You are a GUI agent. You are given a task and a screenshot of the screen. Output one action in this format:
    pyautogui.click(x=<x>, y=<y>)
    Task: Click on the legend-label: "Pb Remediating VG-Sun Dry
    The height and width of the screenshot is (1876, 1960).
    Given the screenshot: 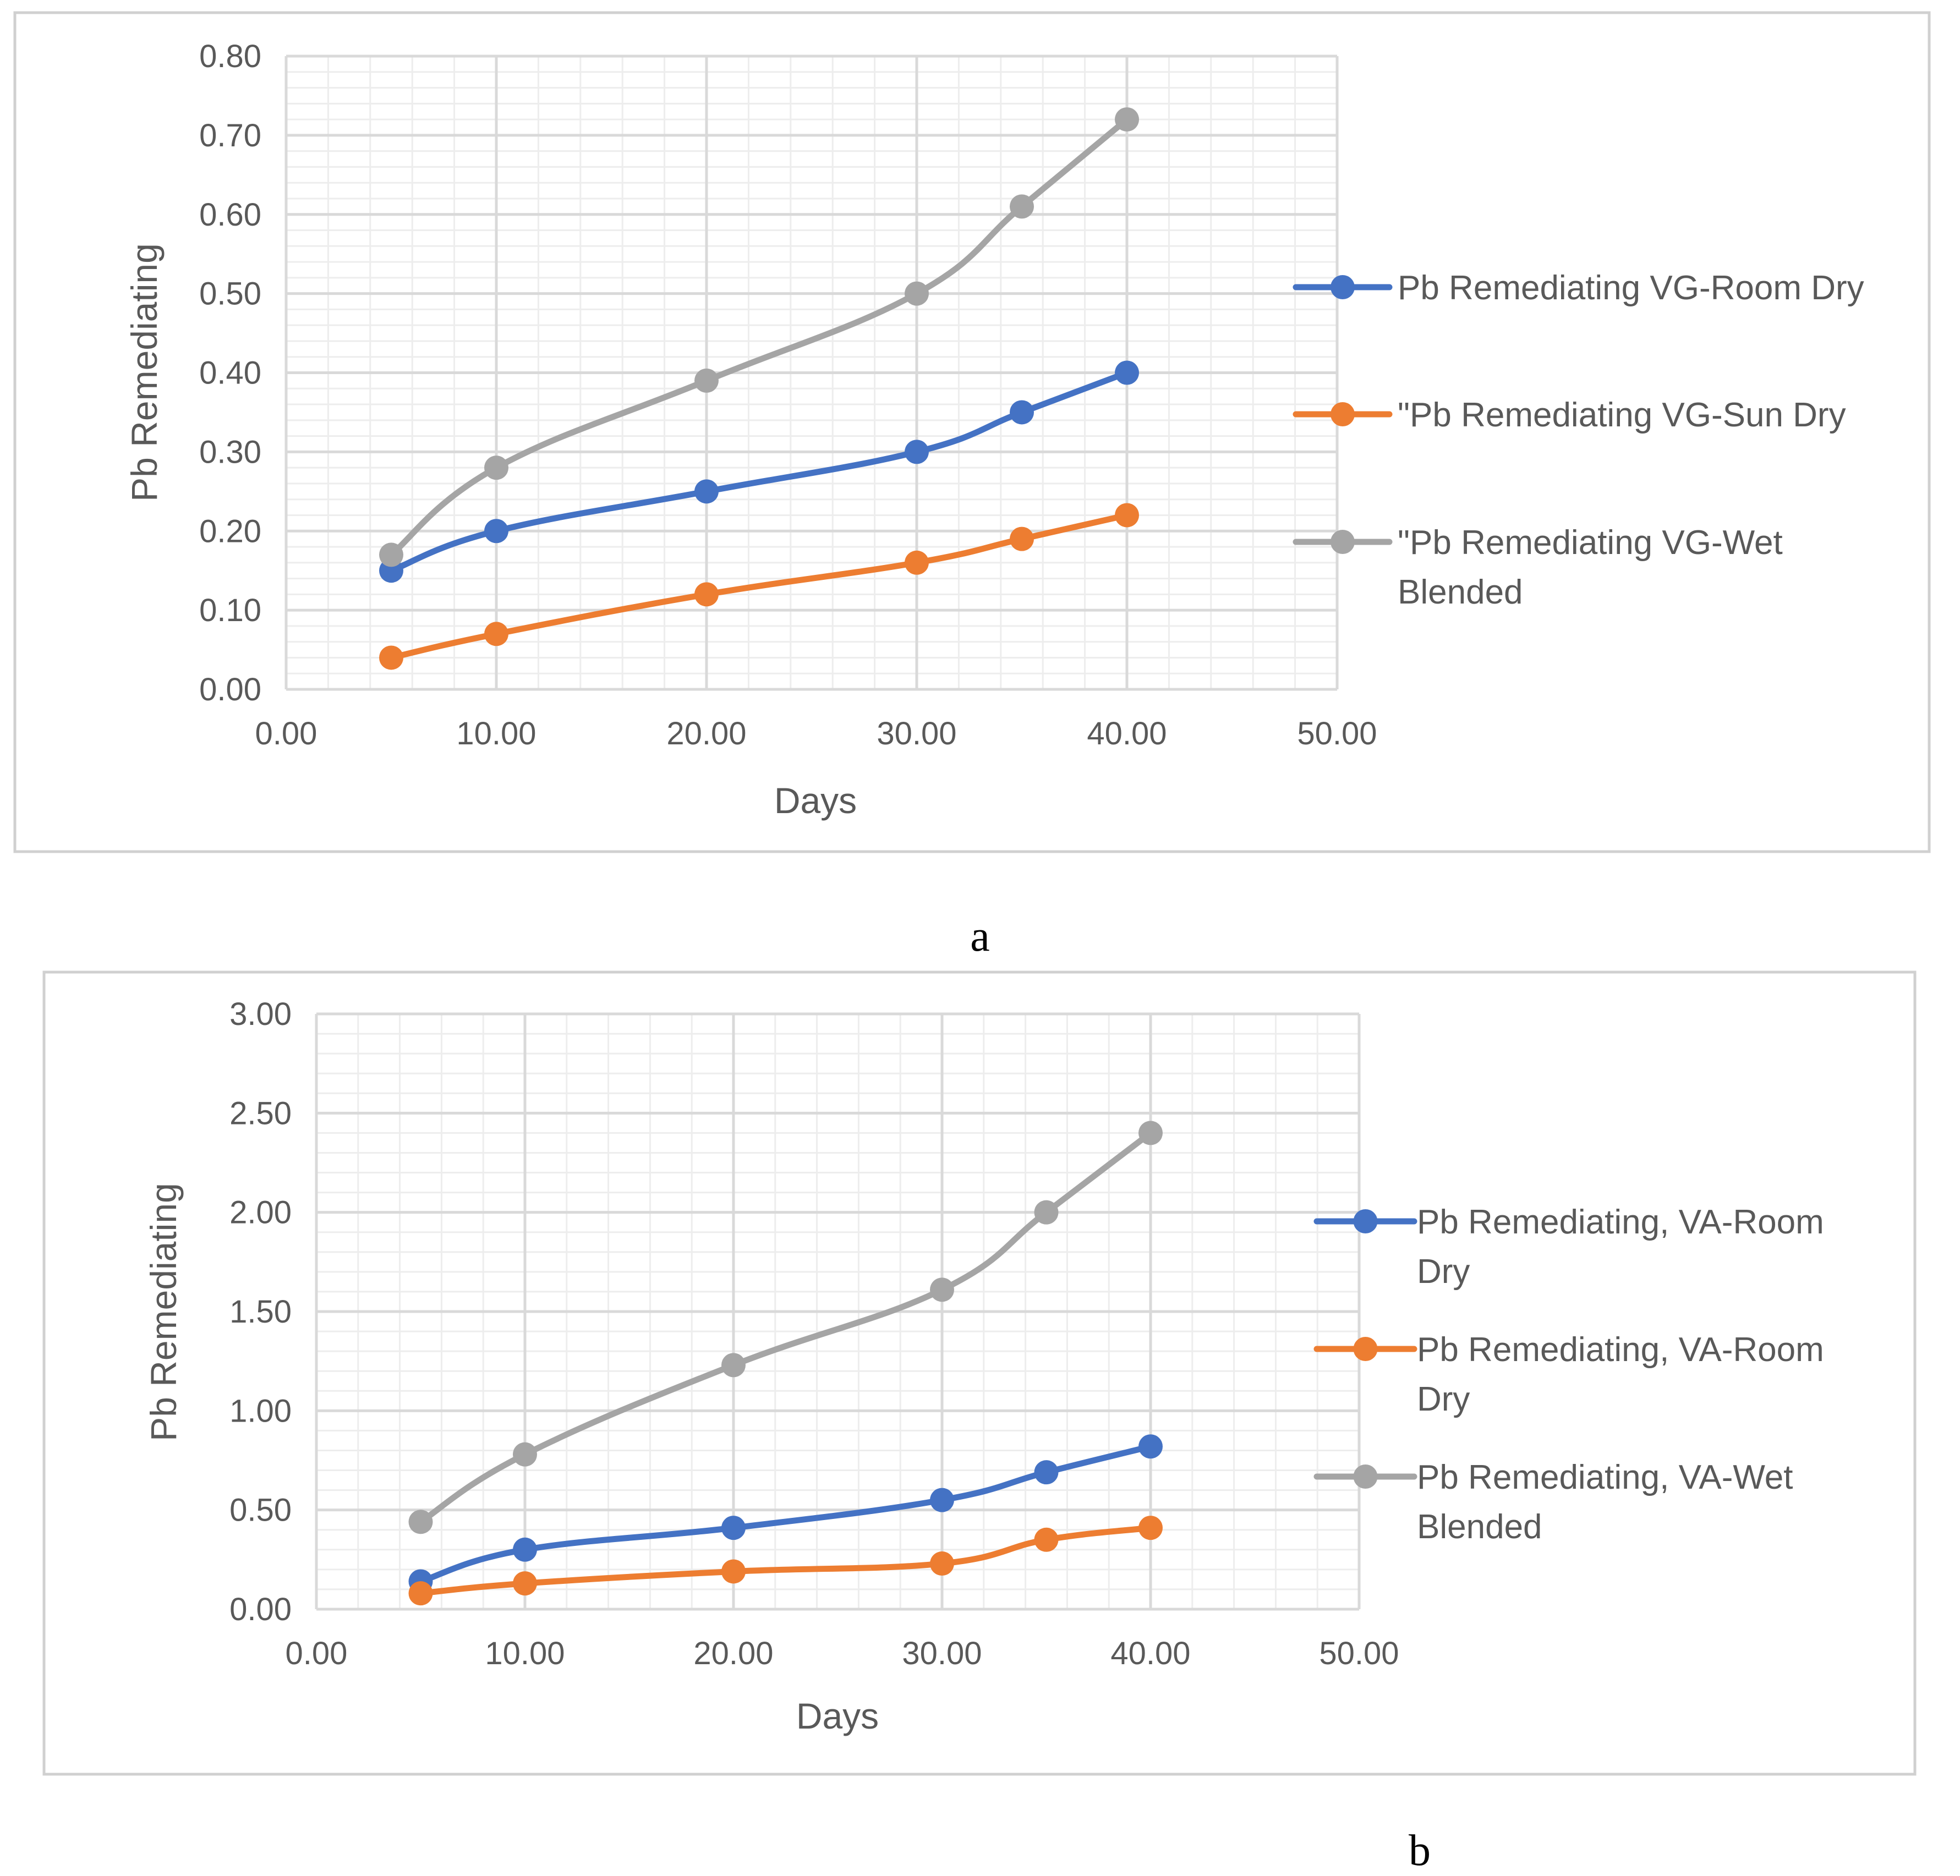 What is the action you would take?
    pyautogui.click(x=1622, y=415)
    